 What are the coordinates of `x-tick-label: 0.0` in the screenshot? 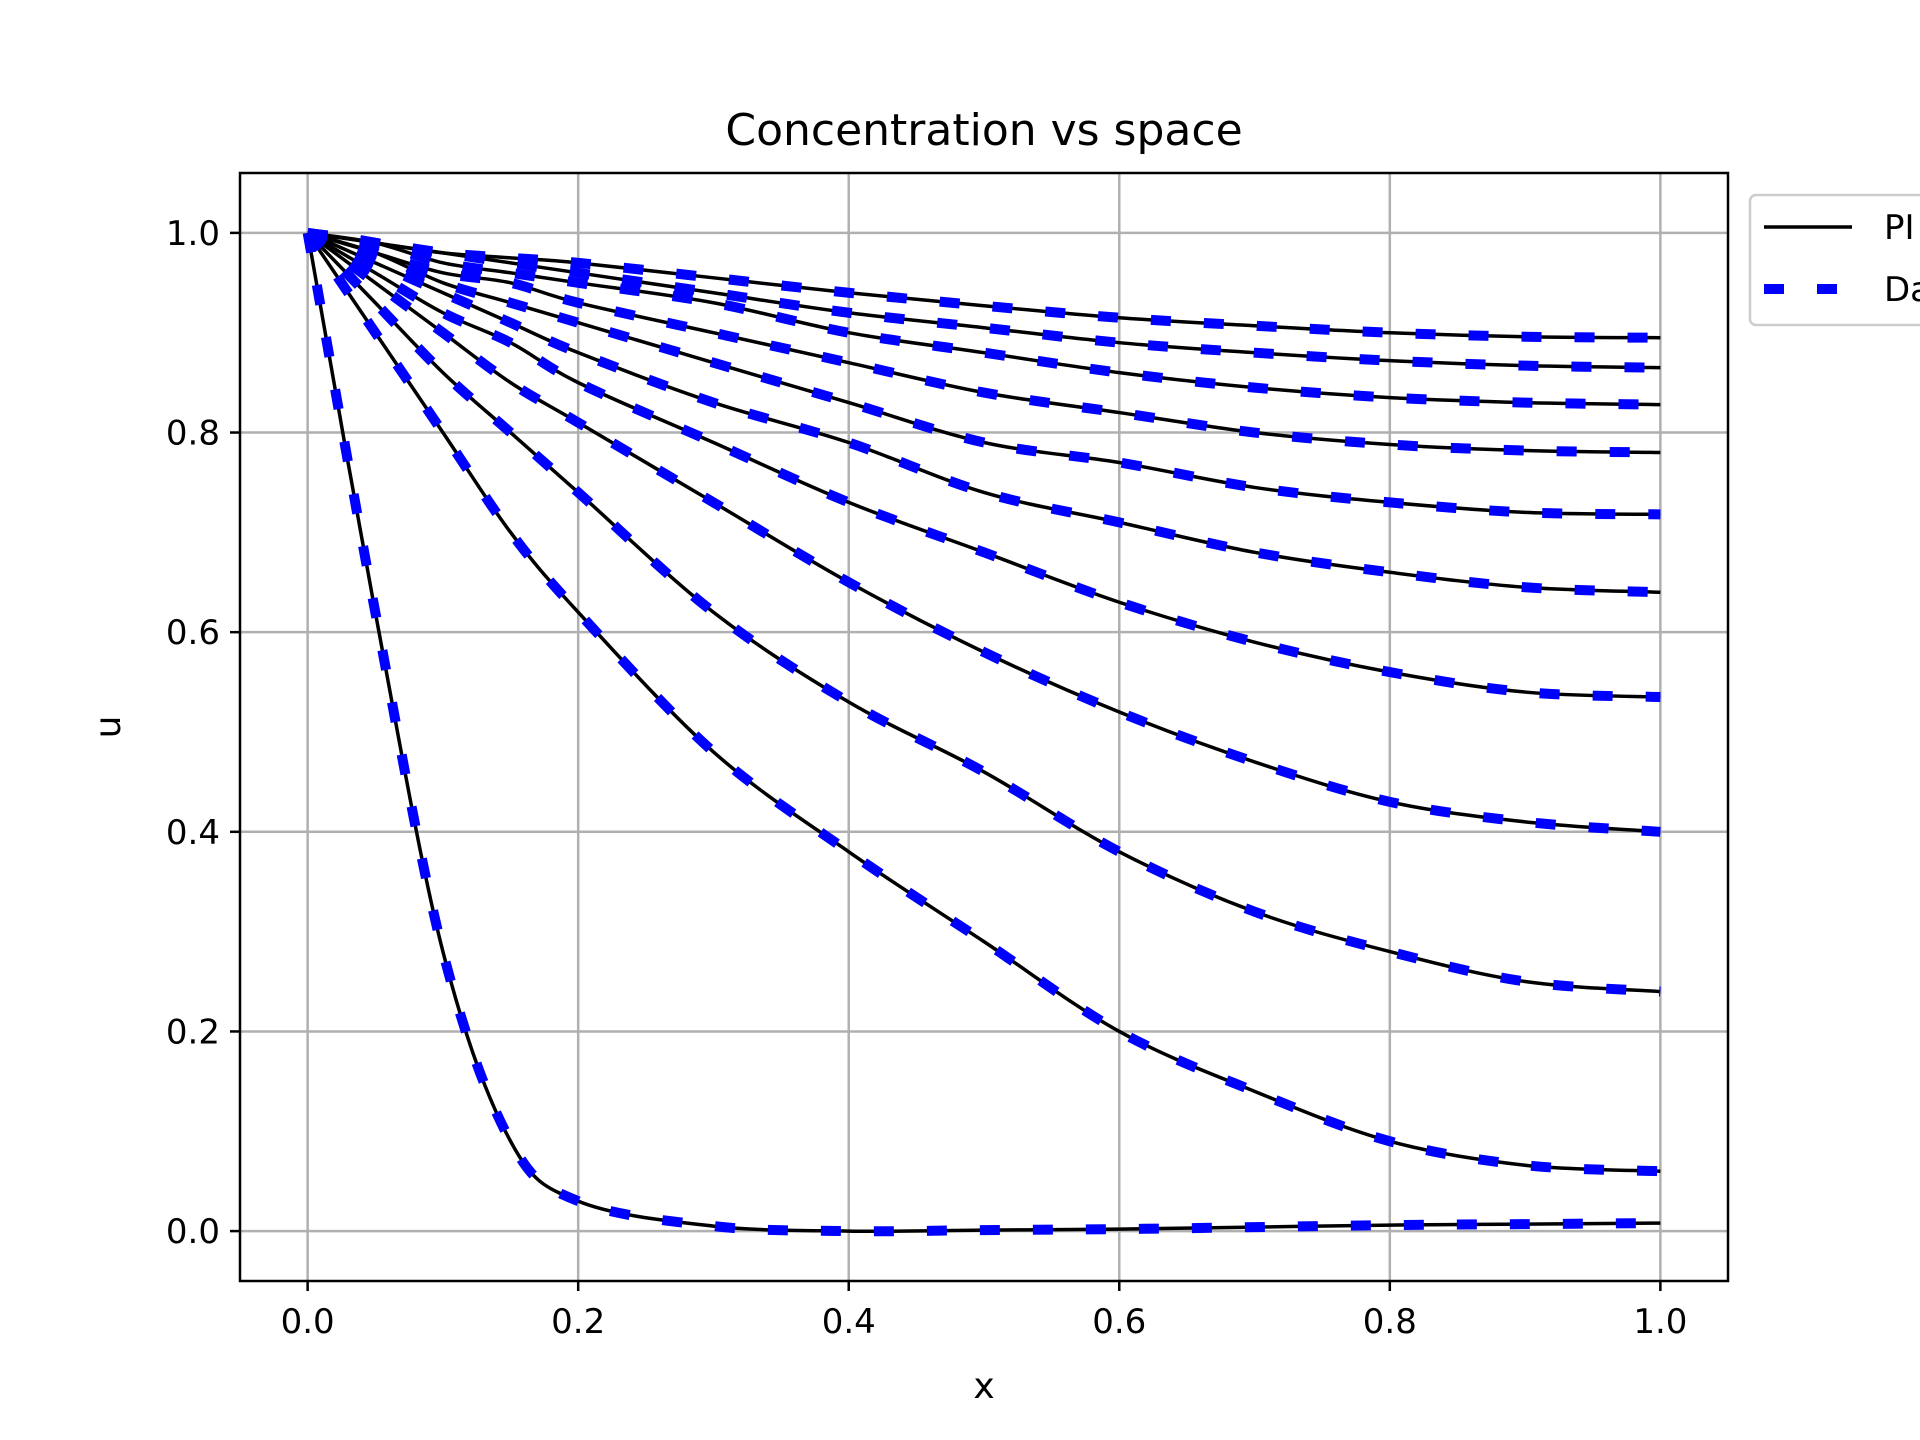 It's located at (308, 1322).